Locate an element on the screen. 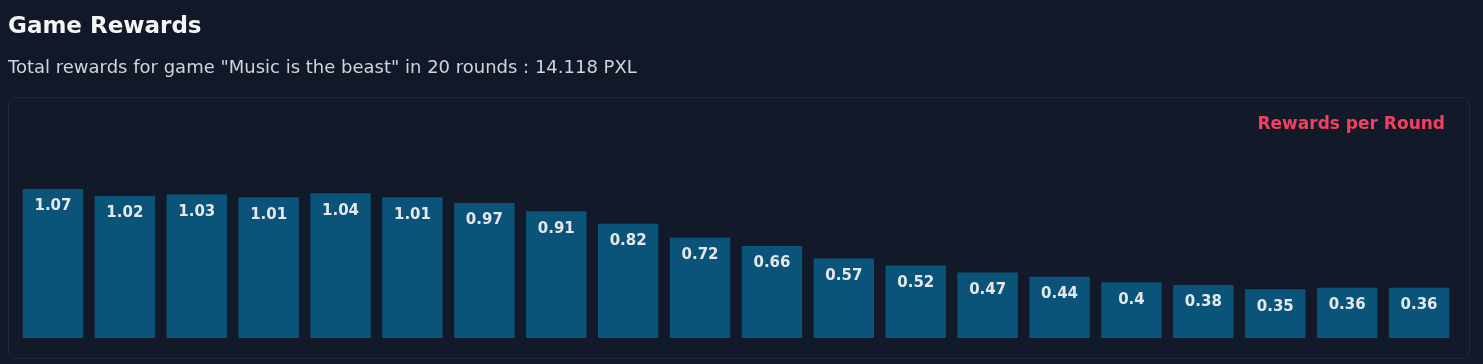 The height and width of the screenshot is (364, 1483). data-label: 0.72 is located at coordinates (700, 254).